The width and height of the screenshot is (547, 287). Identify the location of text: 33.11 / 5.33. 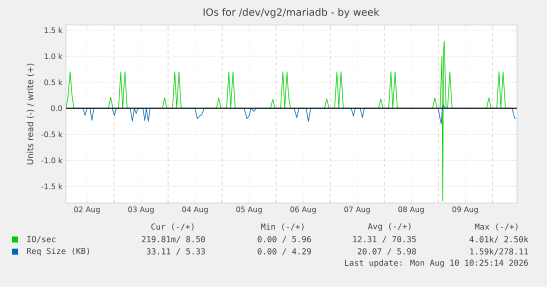
(175, 252).